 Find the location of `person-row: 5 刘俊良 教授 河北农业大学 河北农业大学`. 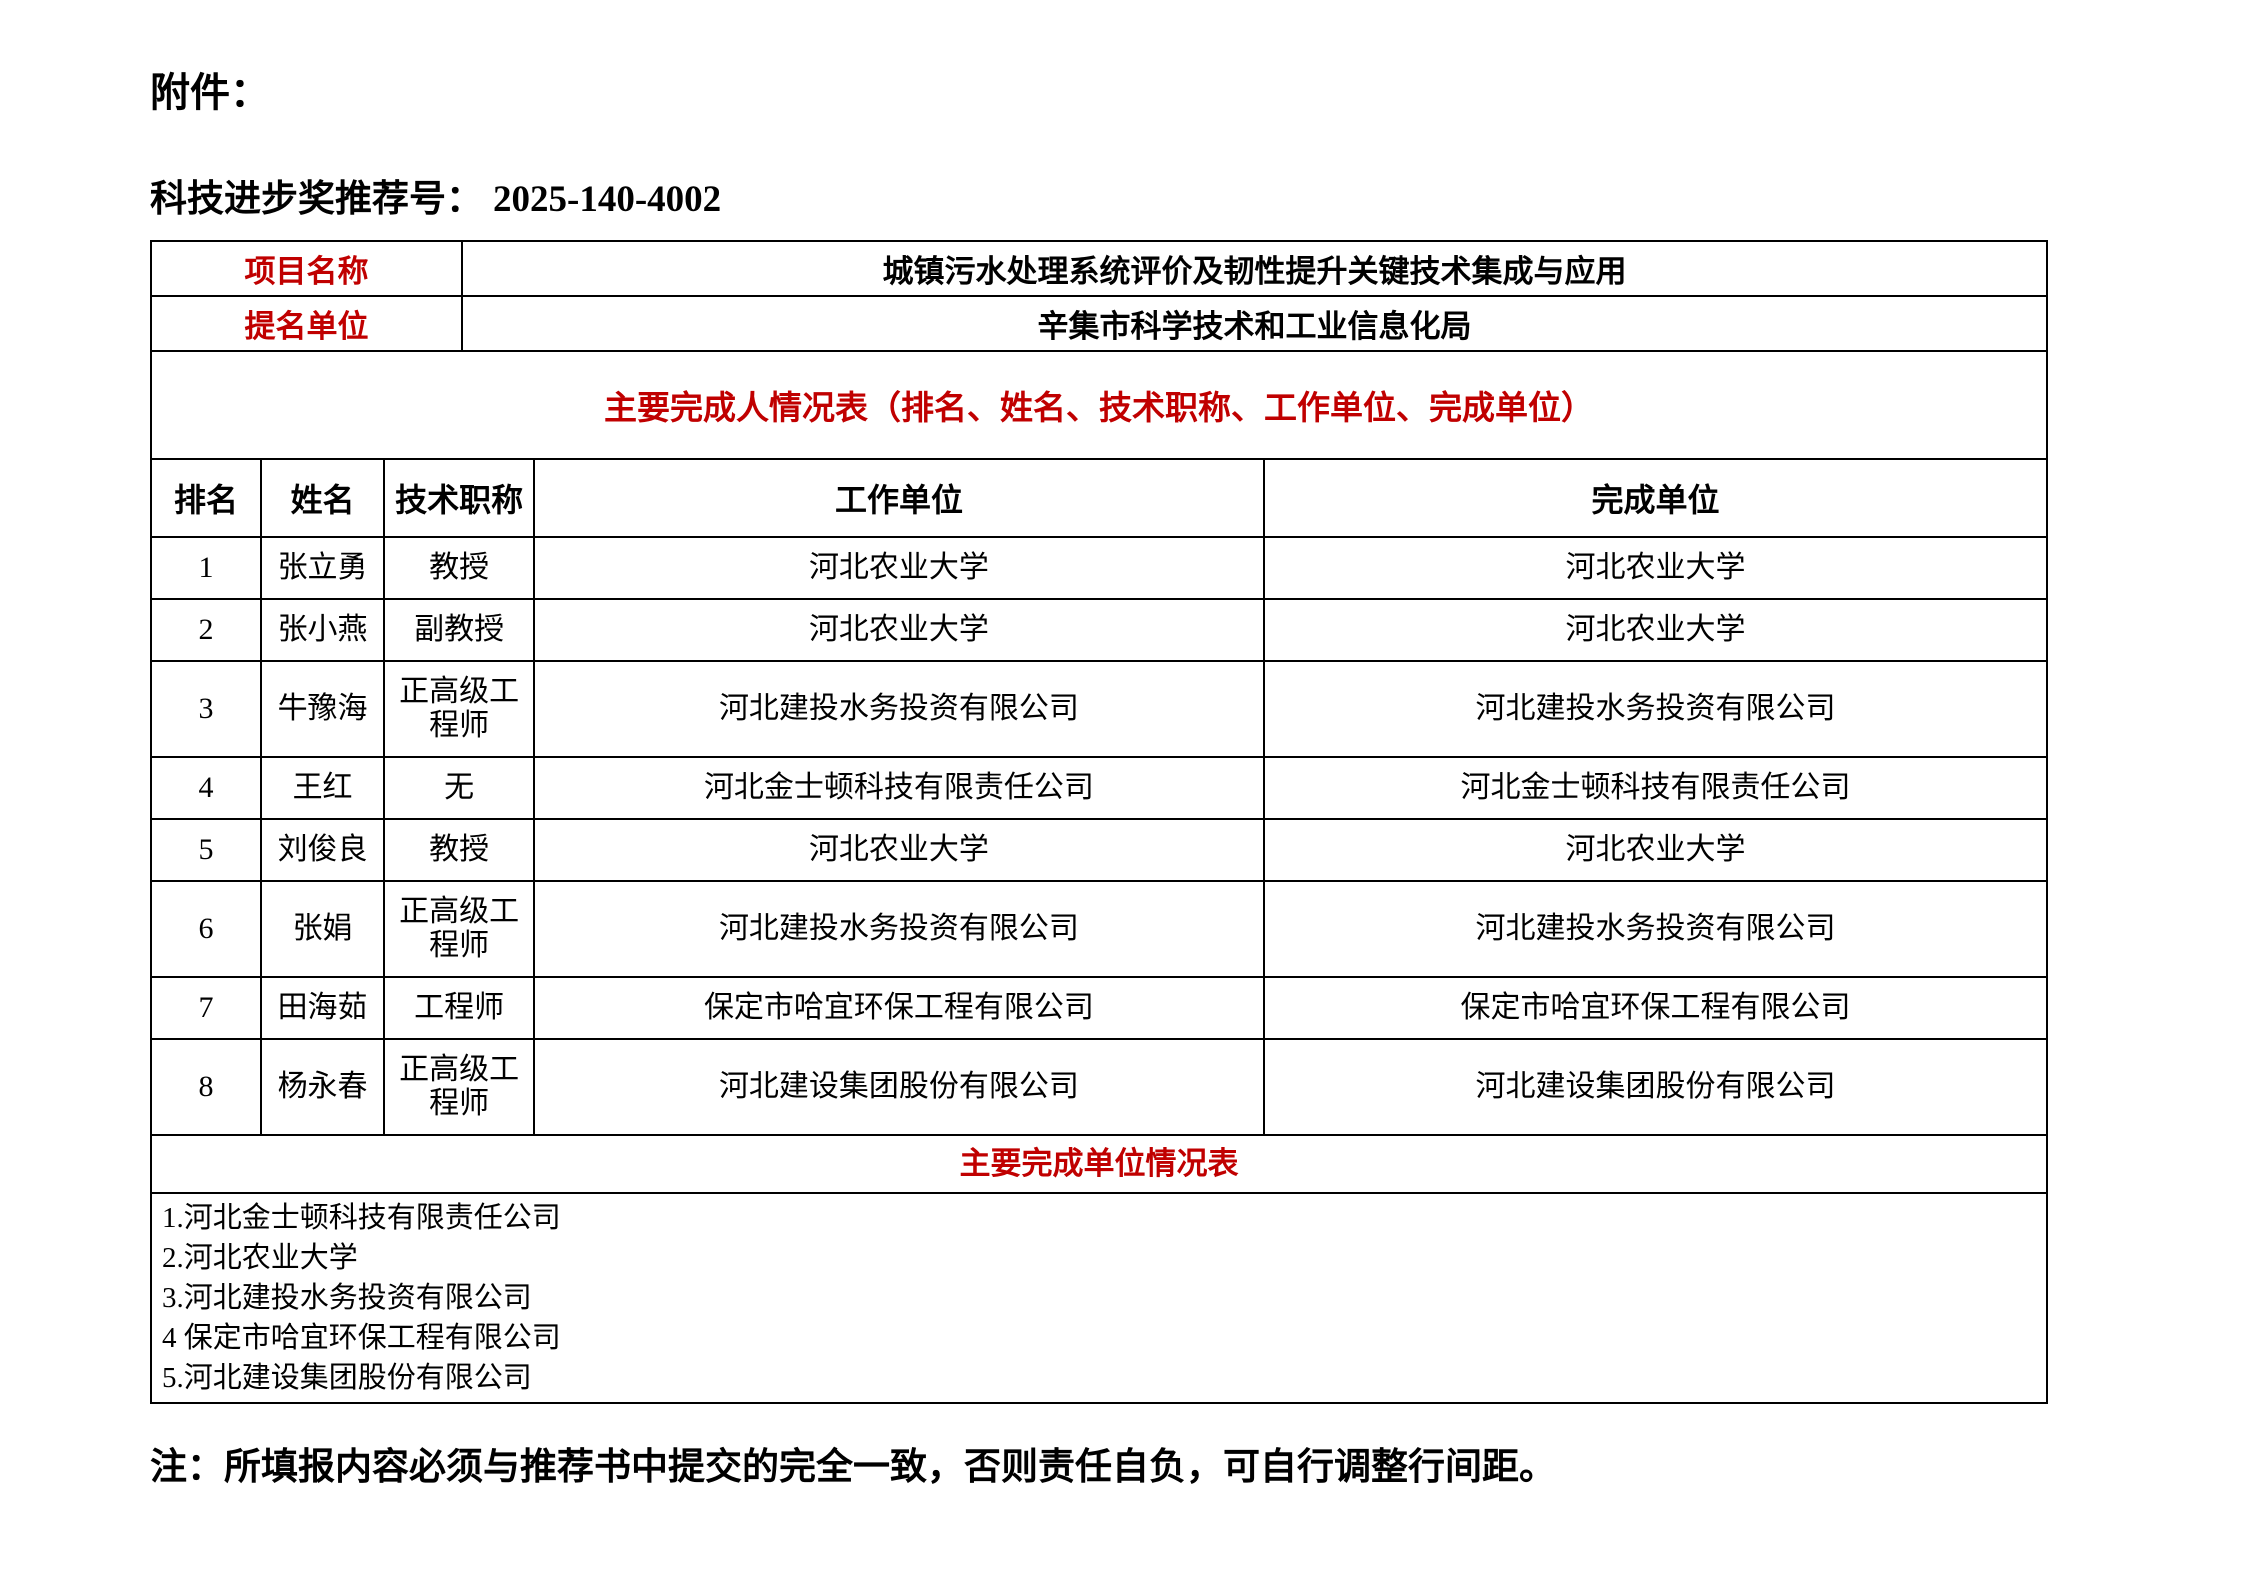

person-row: 5 刘俊良 教授 河北农业大学 河北农业大学 is located at coordinates (1099, 850).